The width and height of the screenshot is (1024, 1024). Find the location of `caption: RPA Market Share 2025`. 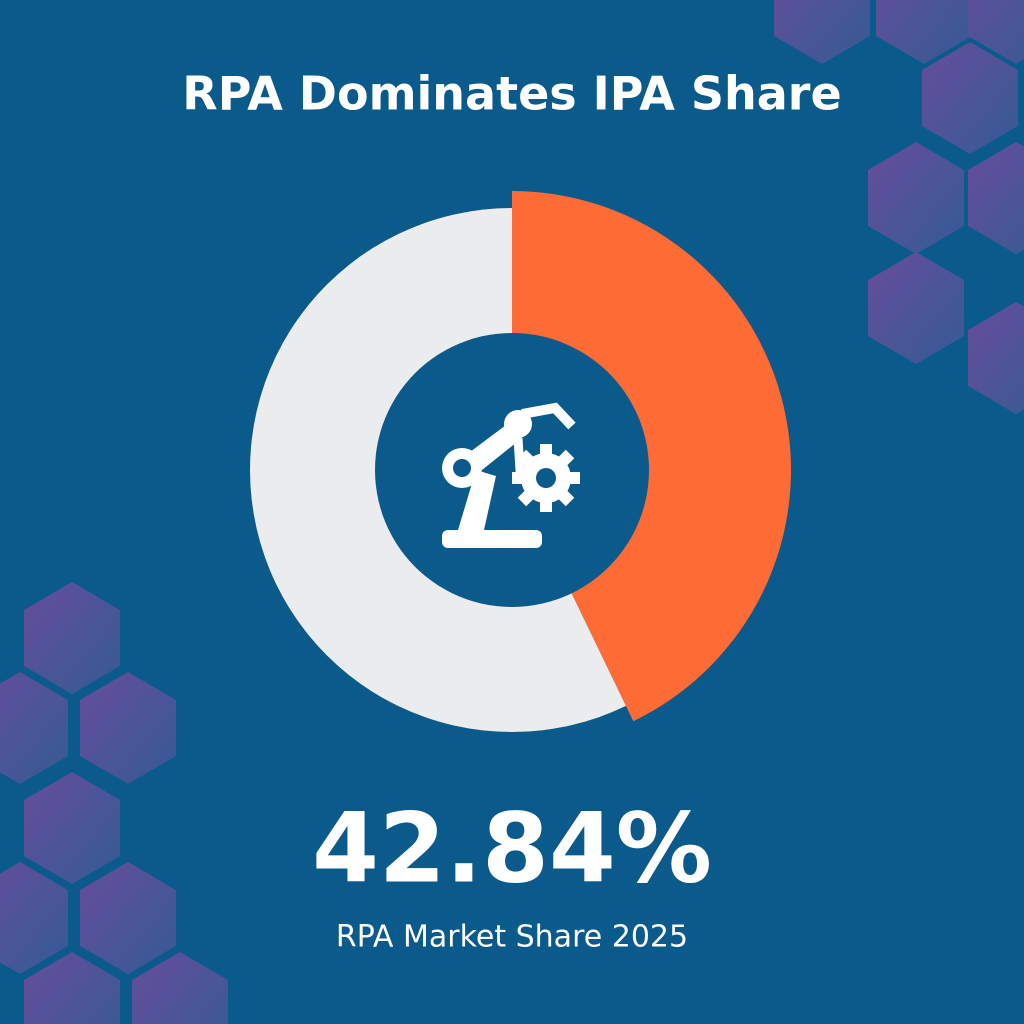

caption: RPA Market Share 2025 is located at coordinates (512, 937).